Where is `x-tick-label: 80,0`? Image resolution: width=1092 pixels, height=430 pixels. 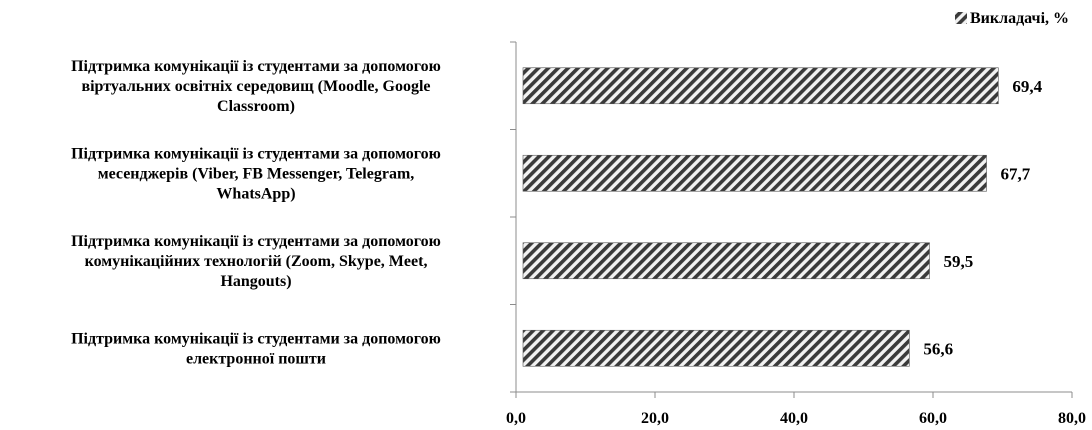
x-tick-label: 80,0 is located at coordinates (1072, 418).